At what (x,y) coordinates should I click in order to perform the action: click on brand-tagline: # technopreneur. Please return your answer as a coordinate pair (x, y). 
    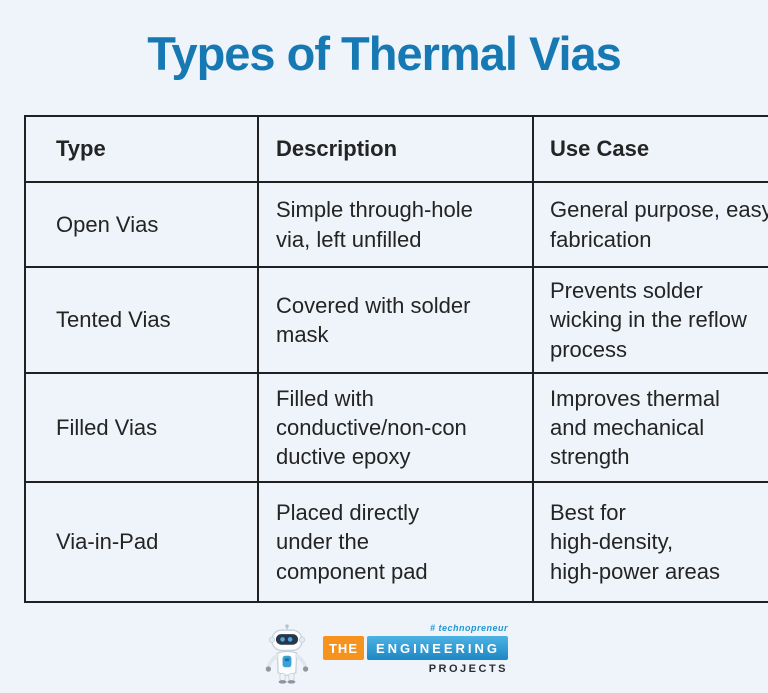
    Looking at the image, I should click on (469, 628).